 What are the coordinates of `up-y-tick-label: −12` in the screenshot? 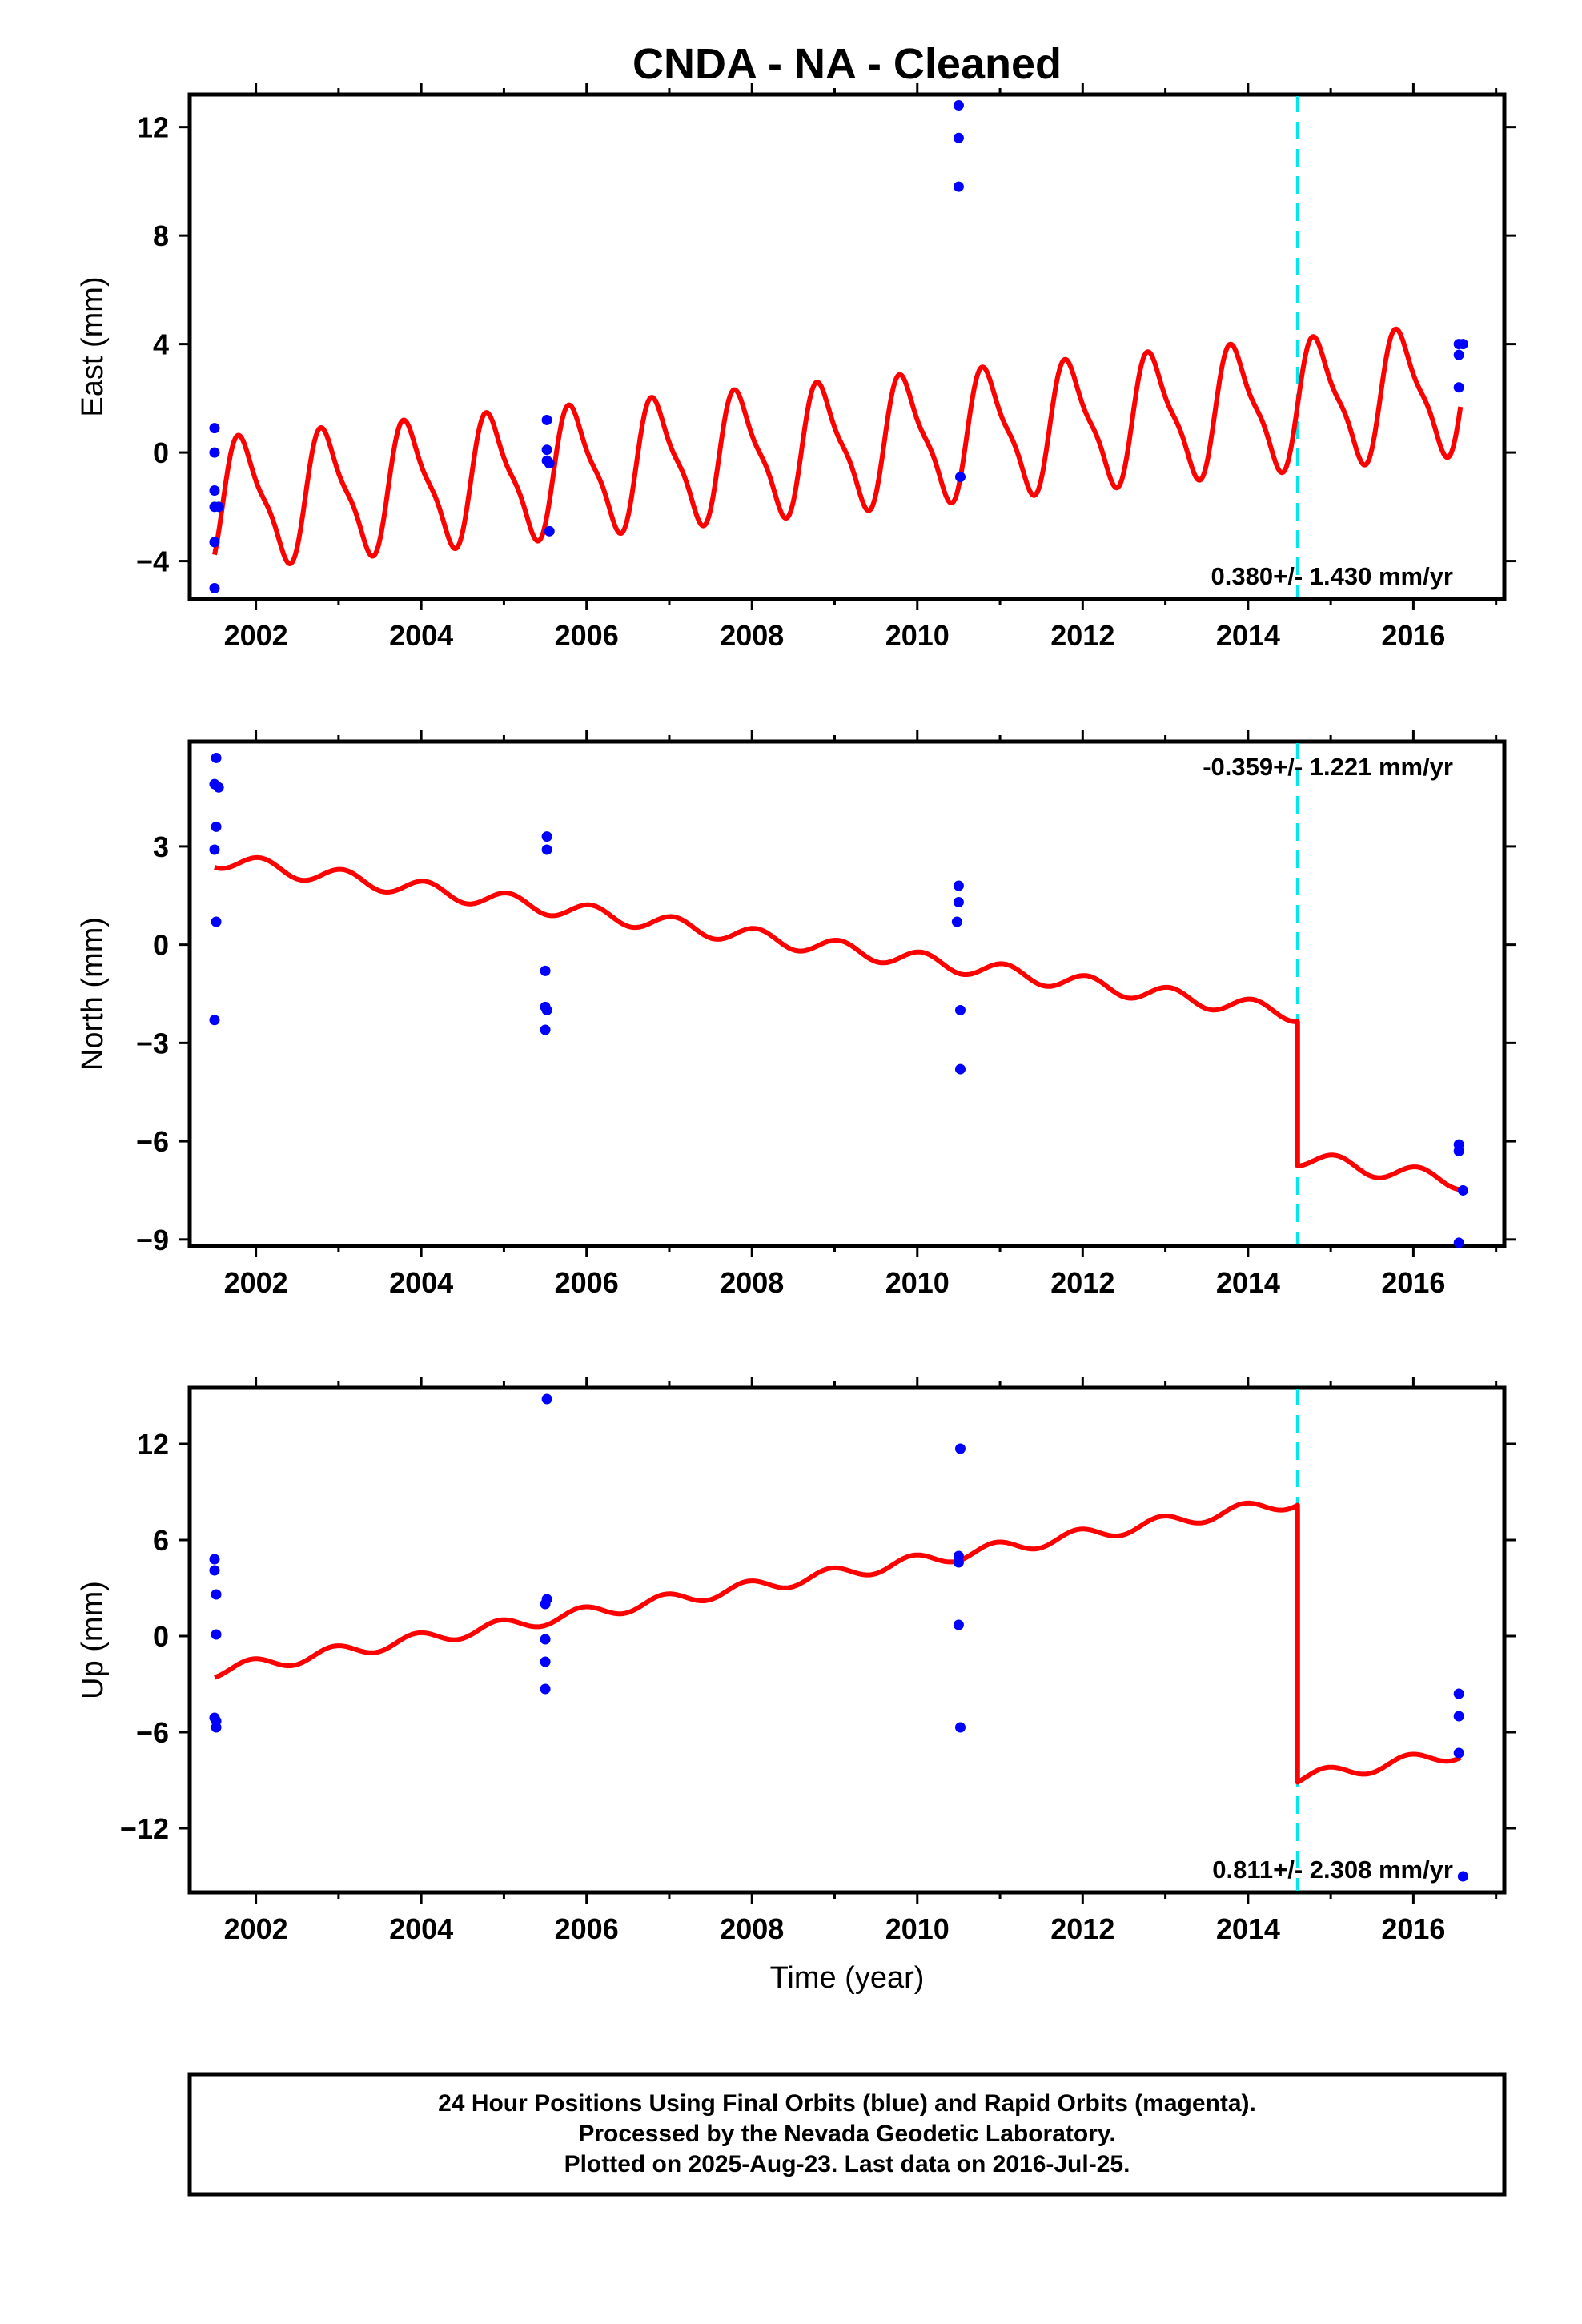 It's located at (144, 1828).